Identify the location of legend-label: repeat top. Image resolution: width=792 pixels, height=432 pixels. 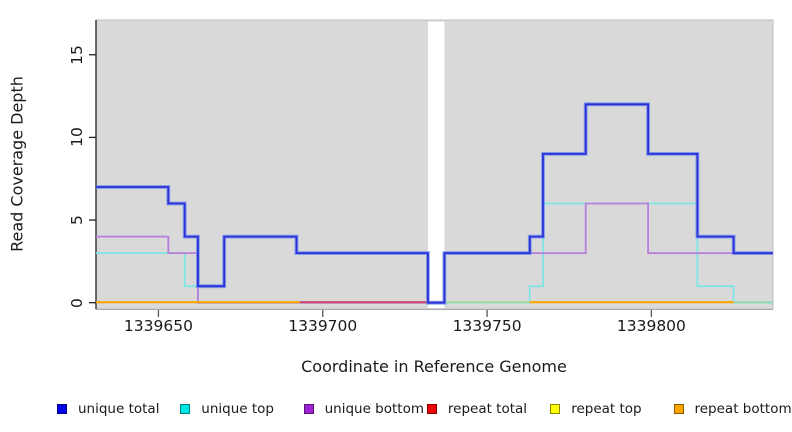
(606, 409).